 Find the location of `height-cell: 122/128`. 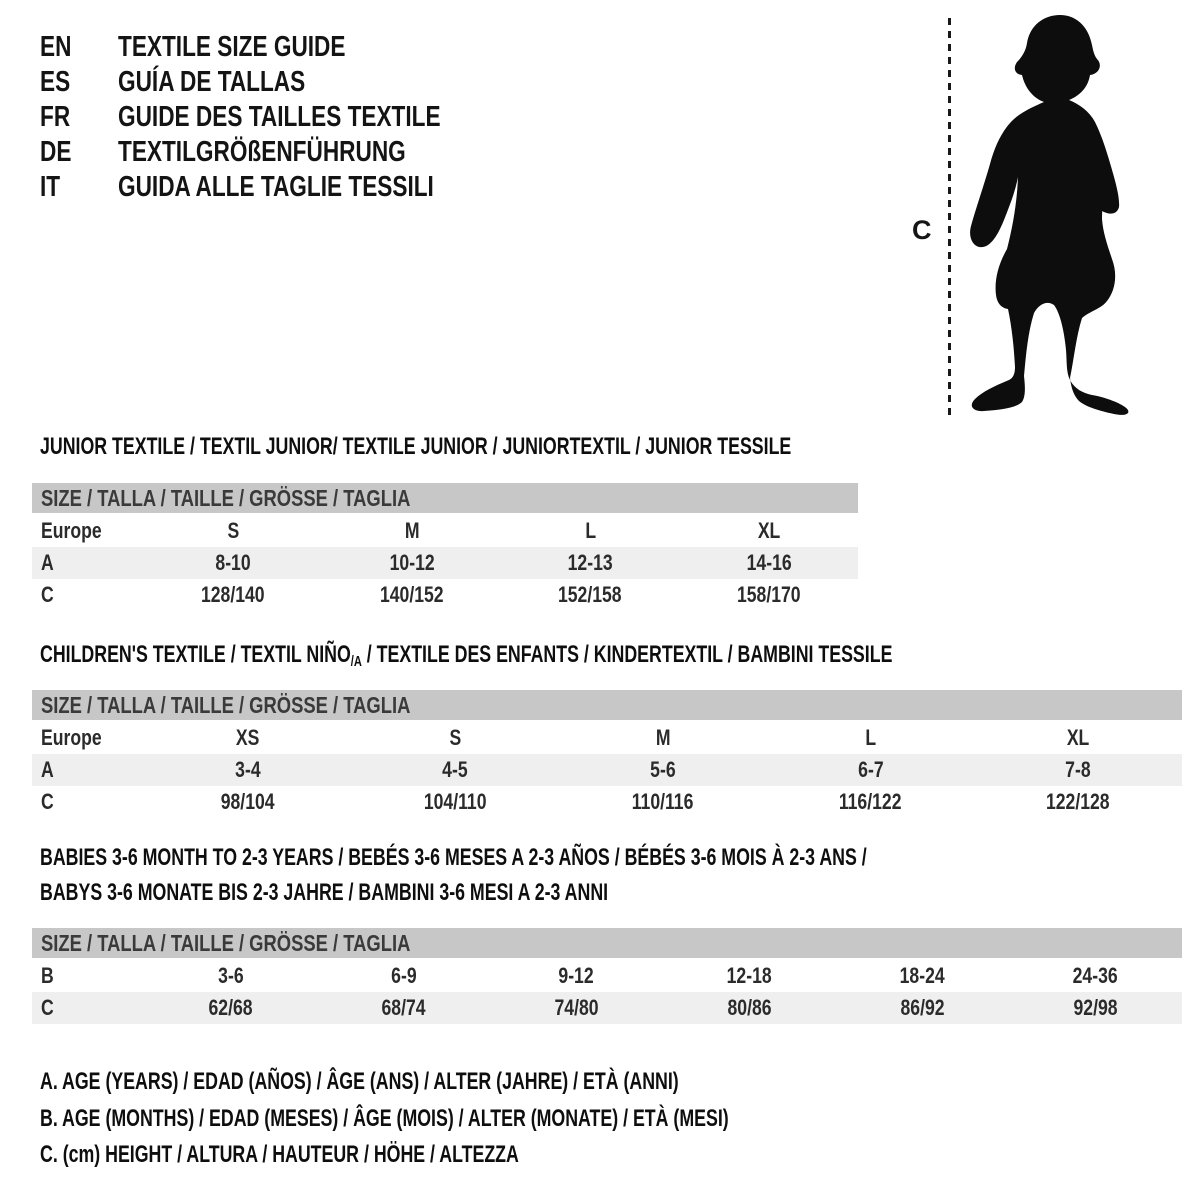

height-cell: 122/128 is located at coordinates (1078, 801).